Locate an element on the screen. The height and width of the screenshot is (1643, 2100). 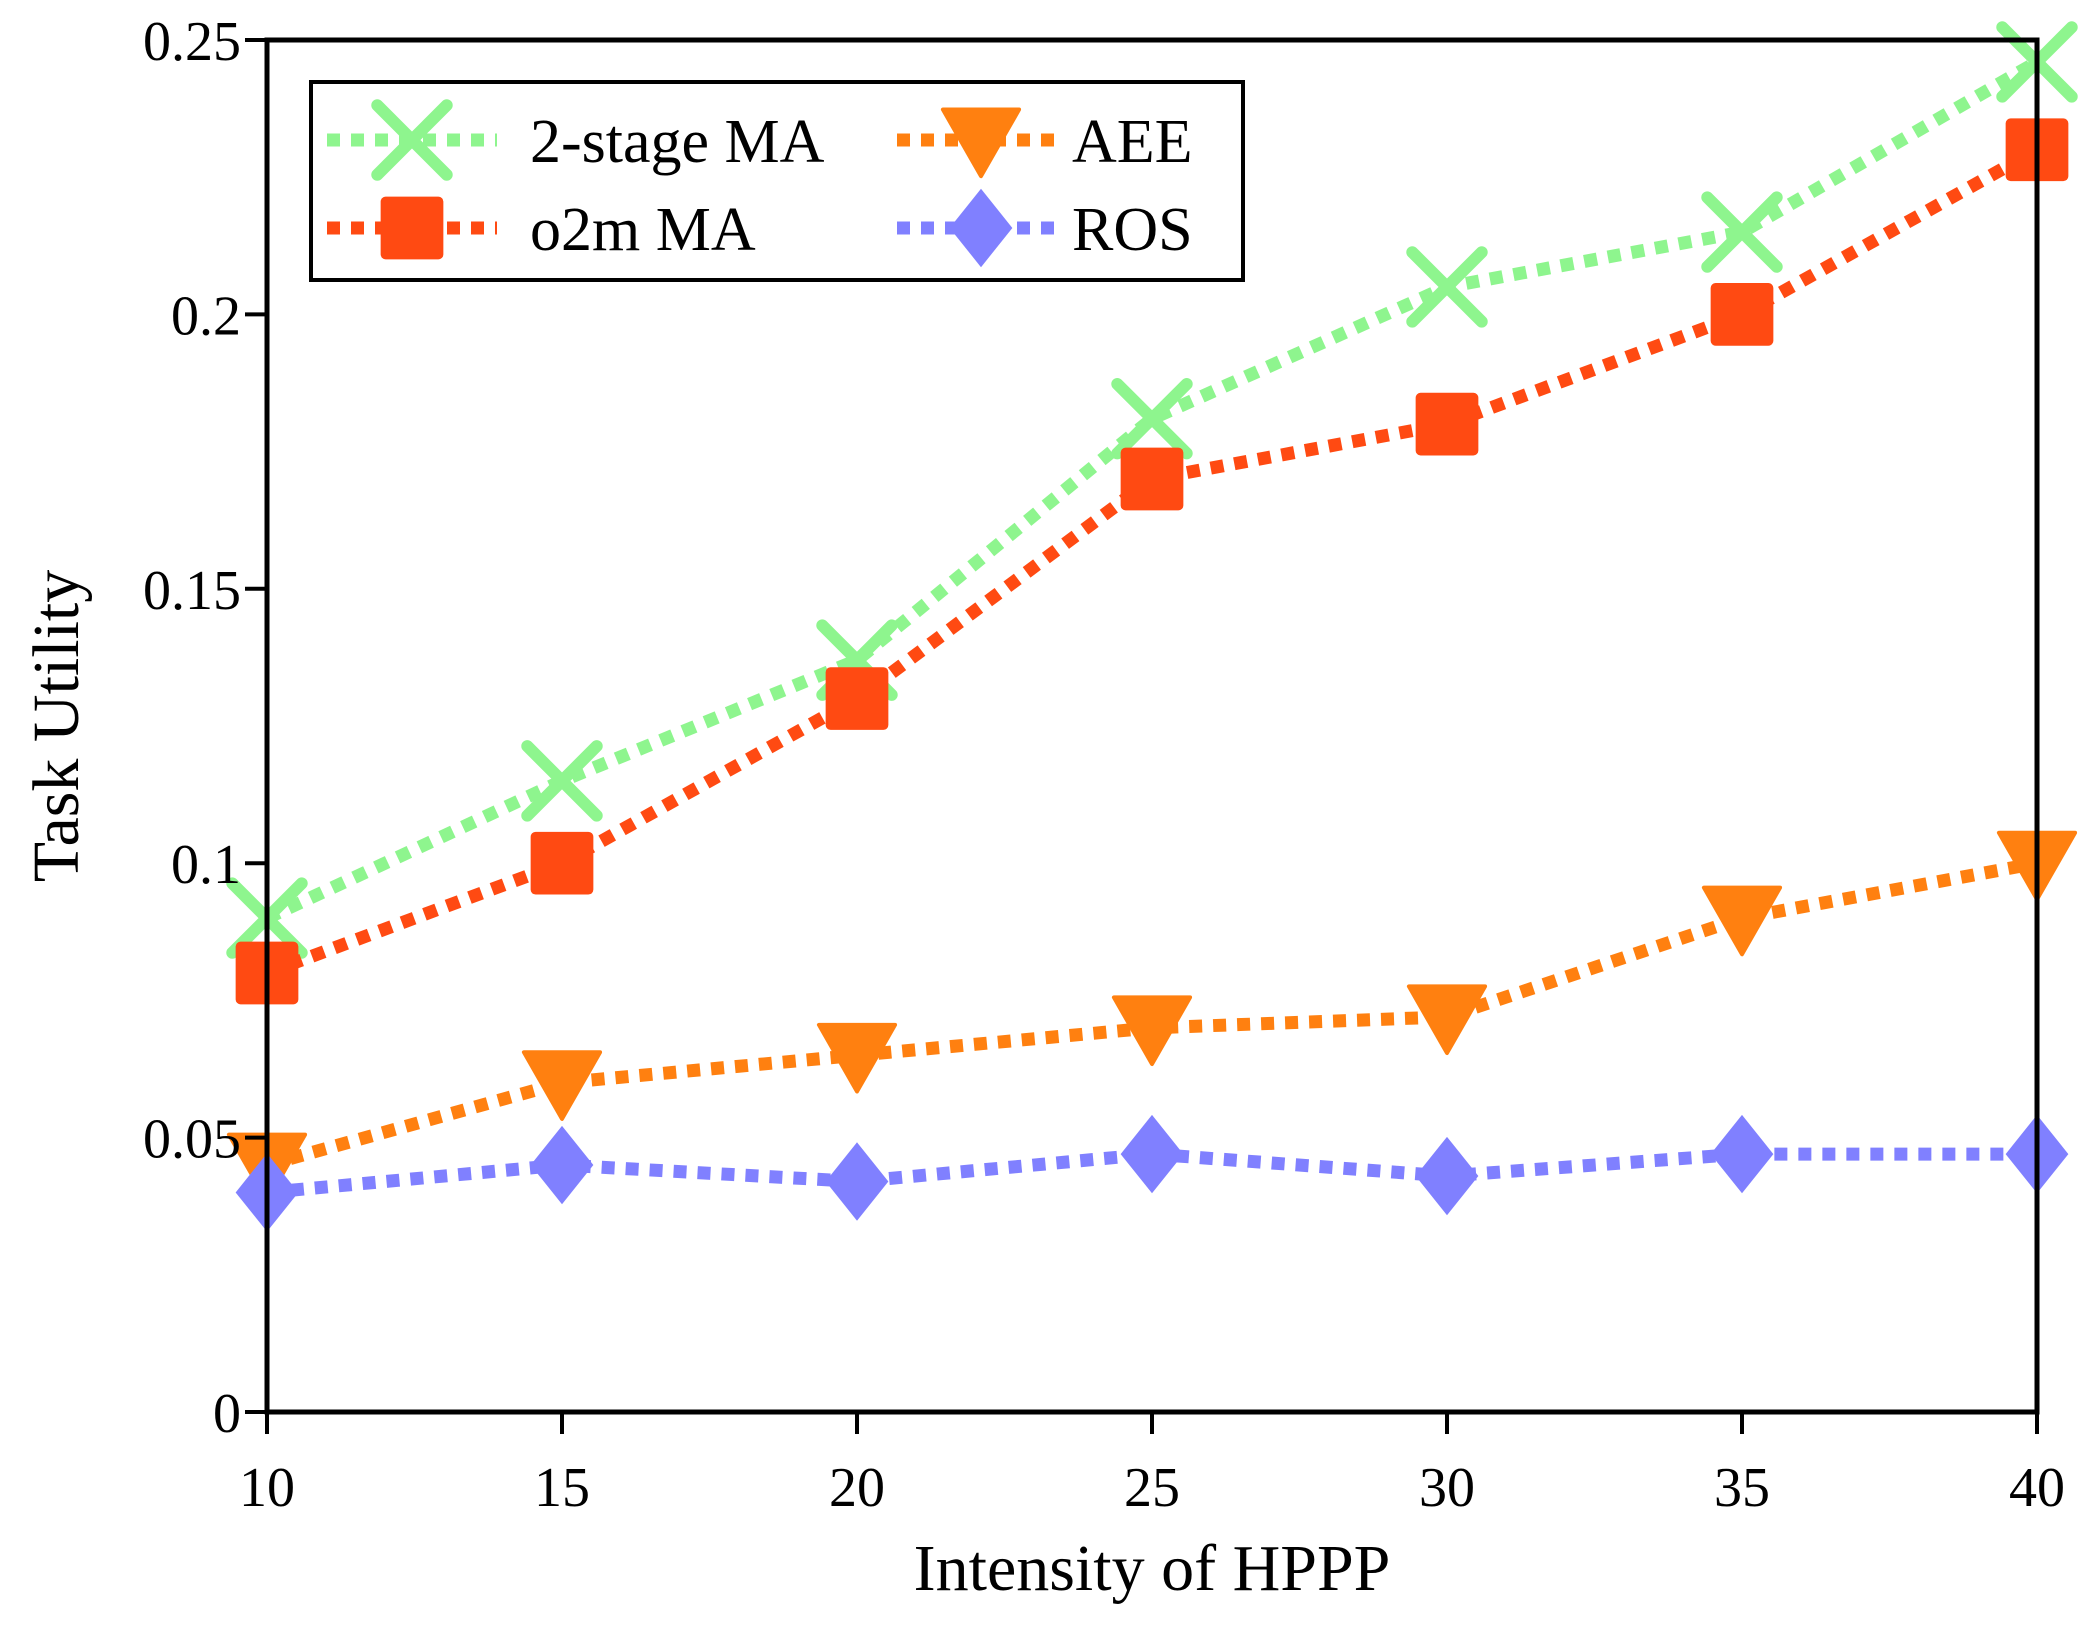
legend: 2-stage MA o2m MA AEE ROS is located at coordinates (777, 181).